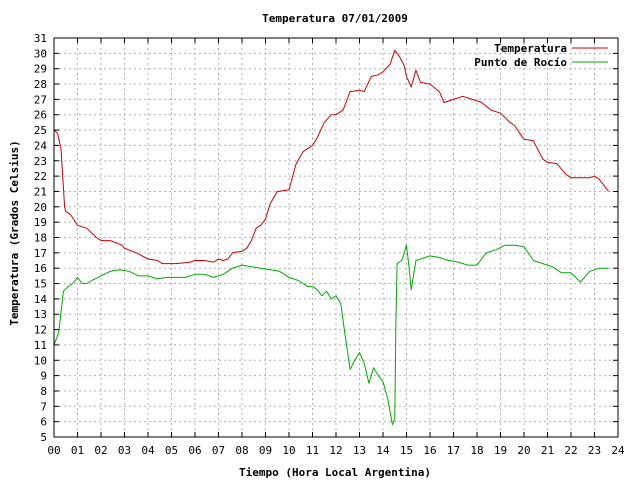 This screenshot has width=640, height=480. Describe the element at coordinates (148, 450) in the screenshot. I see `x-tick-label: 04` at that location.